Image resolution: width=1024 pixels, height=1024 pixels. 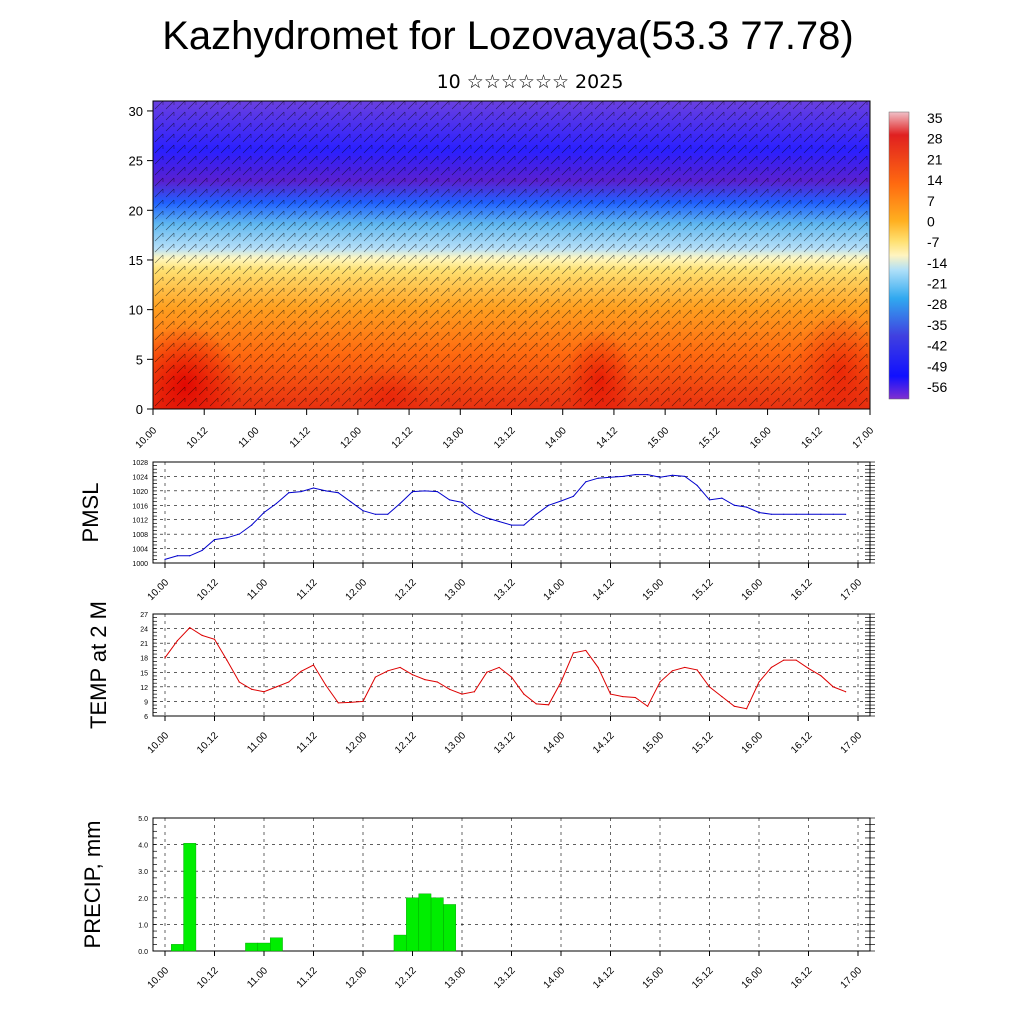 I want to click on y-tick-label: 1024, so click(x=140, y=477).